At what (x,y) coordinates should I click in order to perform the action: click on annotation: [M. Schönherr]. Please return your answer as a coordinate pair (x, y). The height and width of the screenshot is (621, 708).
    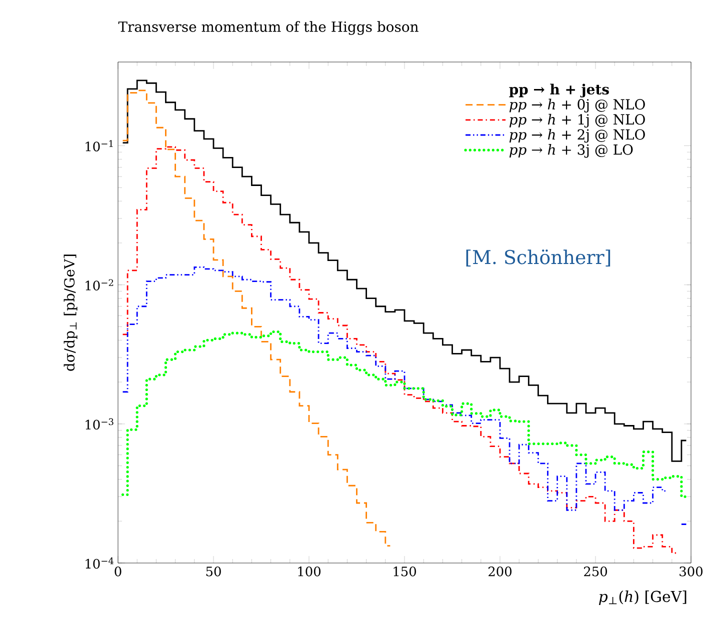
    Looking at the image, I should click on (538, 257).